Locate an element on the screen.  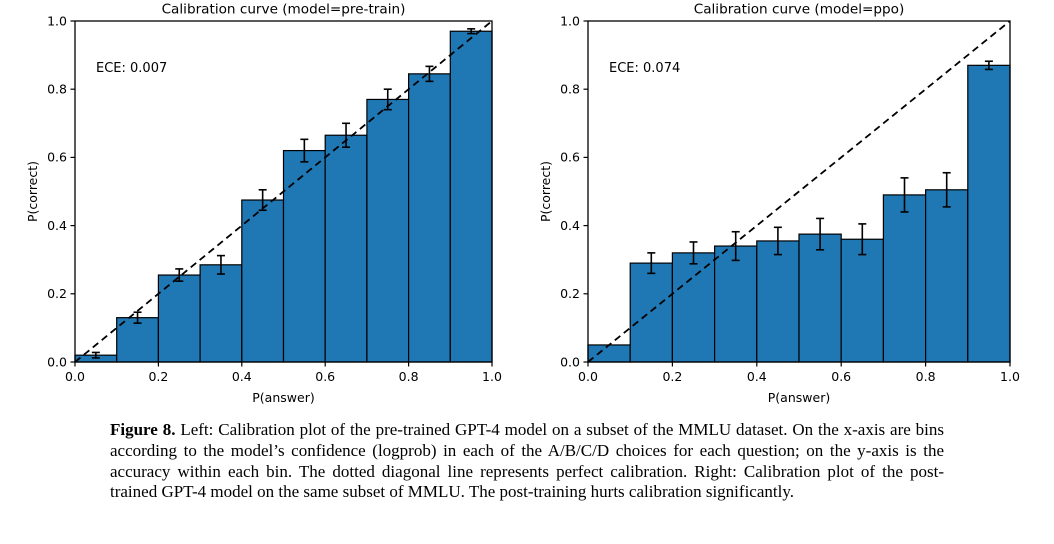
figure-caption-label: Figure 8. is located at coordinates (143, 429).